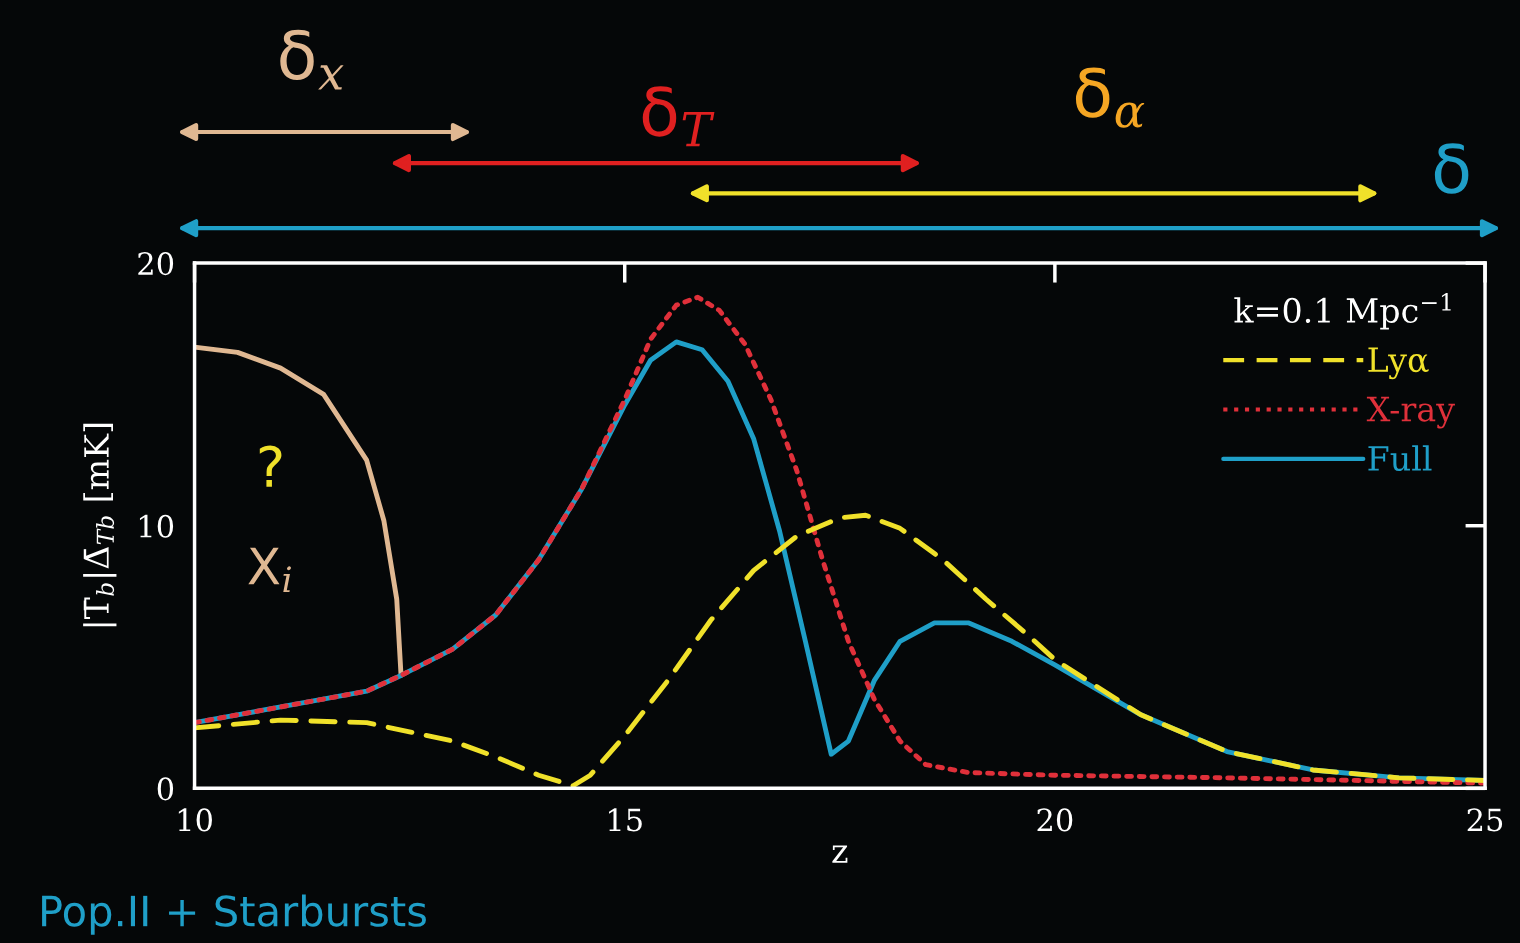 The height and width of the screenshot is (943, 1520). What do you see at coordinates (678, 116) in the screenshot?
I see `text: δ$_{T}$` at bounding box center [678, 116].